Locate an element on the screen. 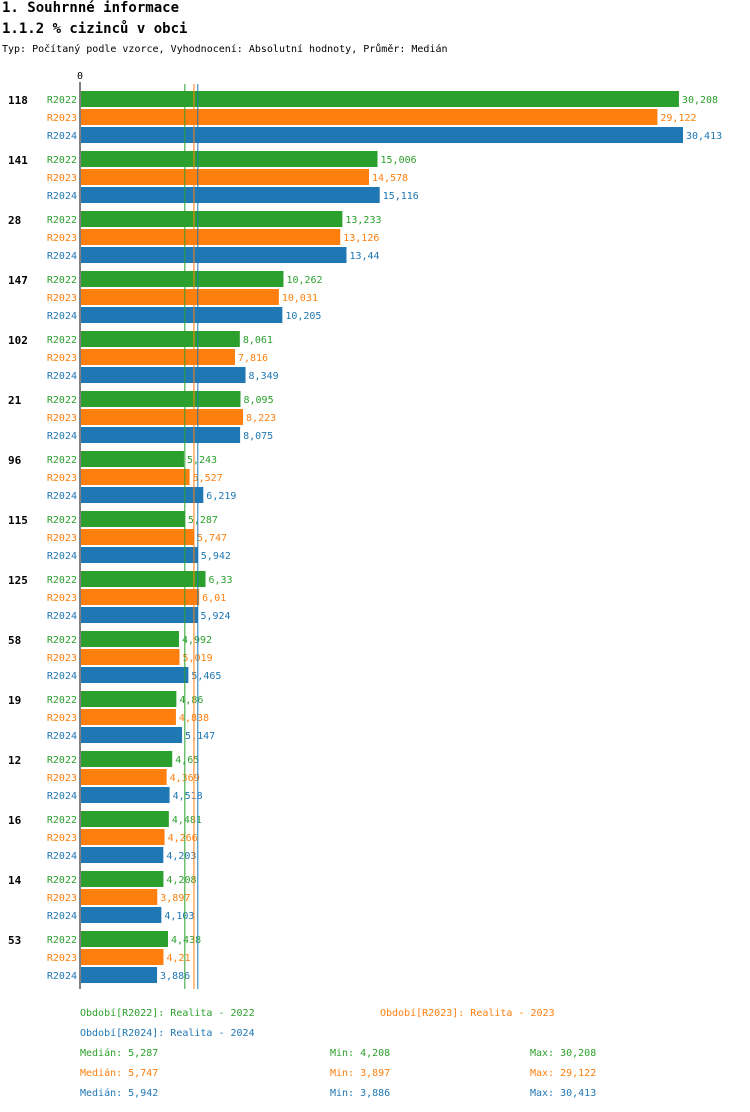 This screenshot has width=750, height=1112. category-label: 96 is located at coordinates (15, 460).